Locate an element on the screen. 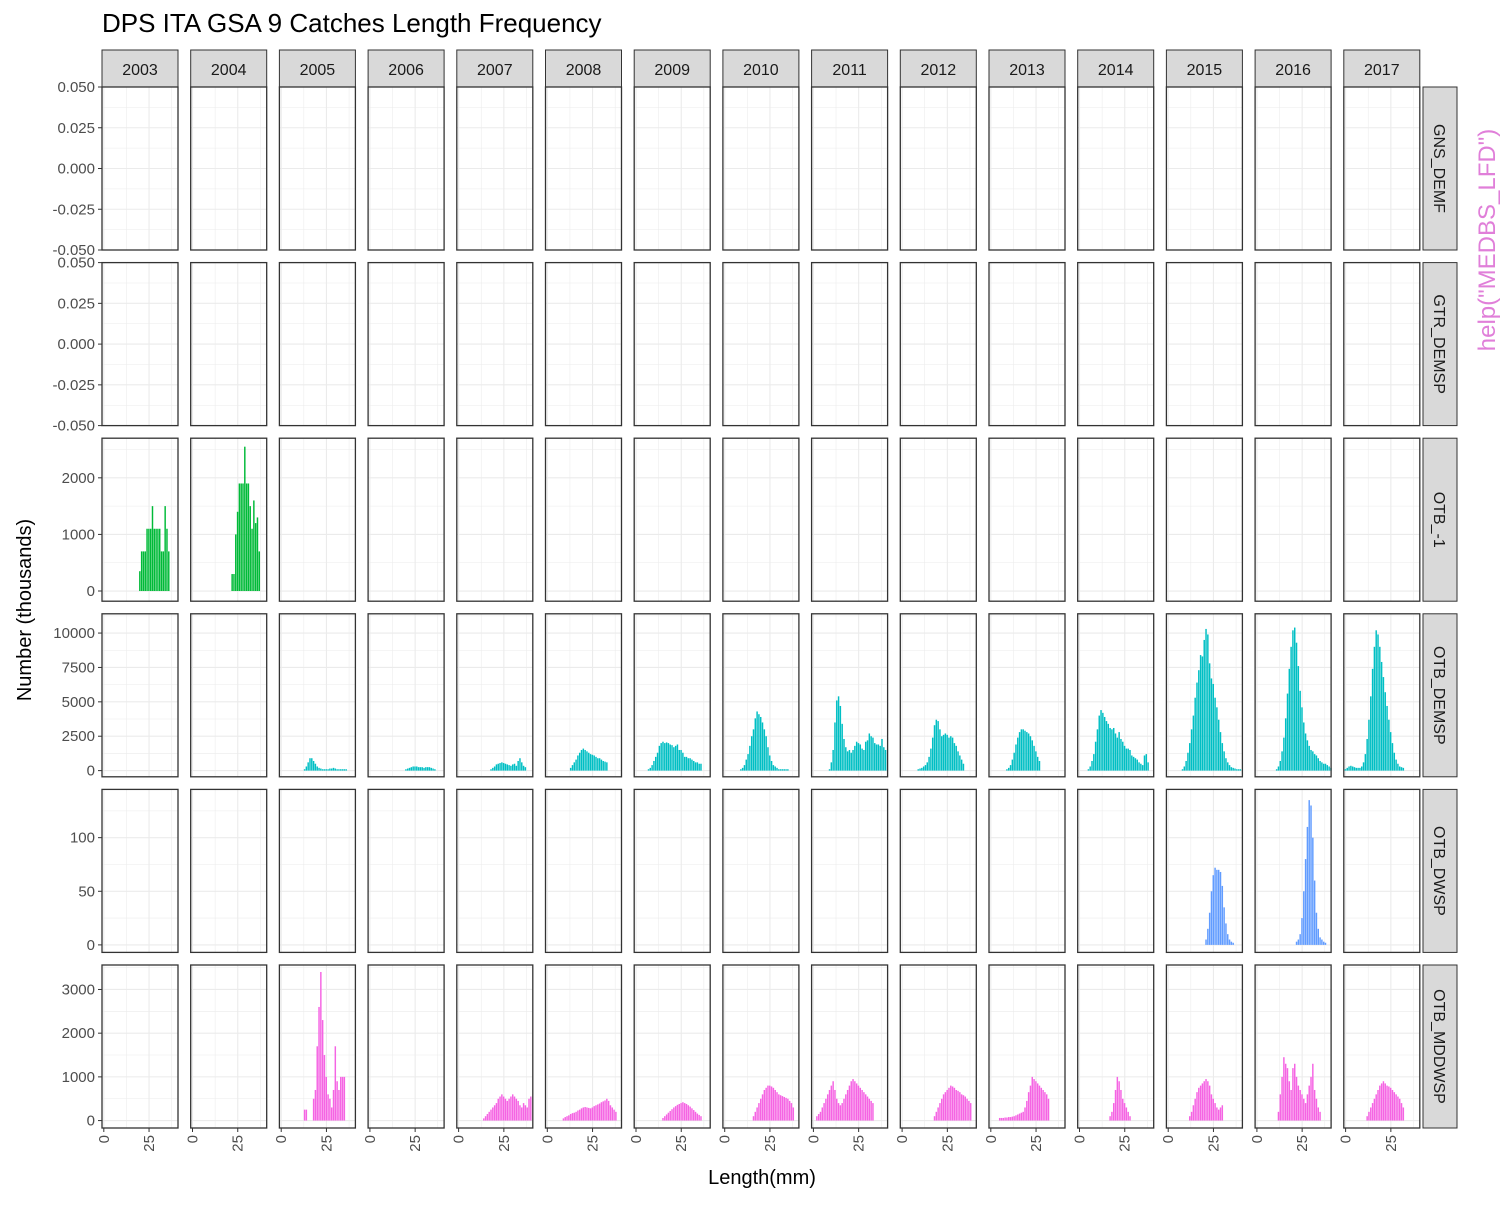  bar-otb-demsp-2017 is located at coordinates (1369, 745).